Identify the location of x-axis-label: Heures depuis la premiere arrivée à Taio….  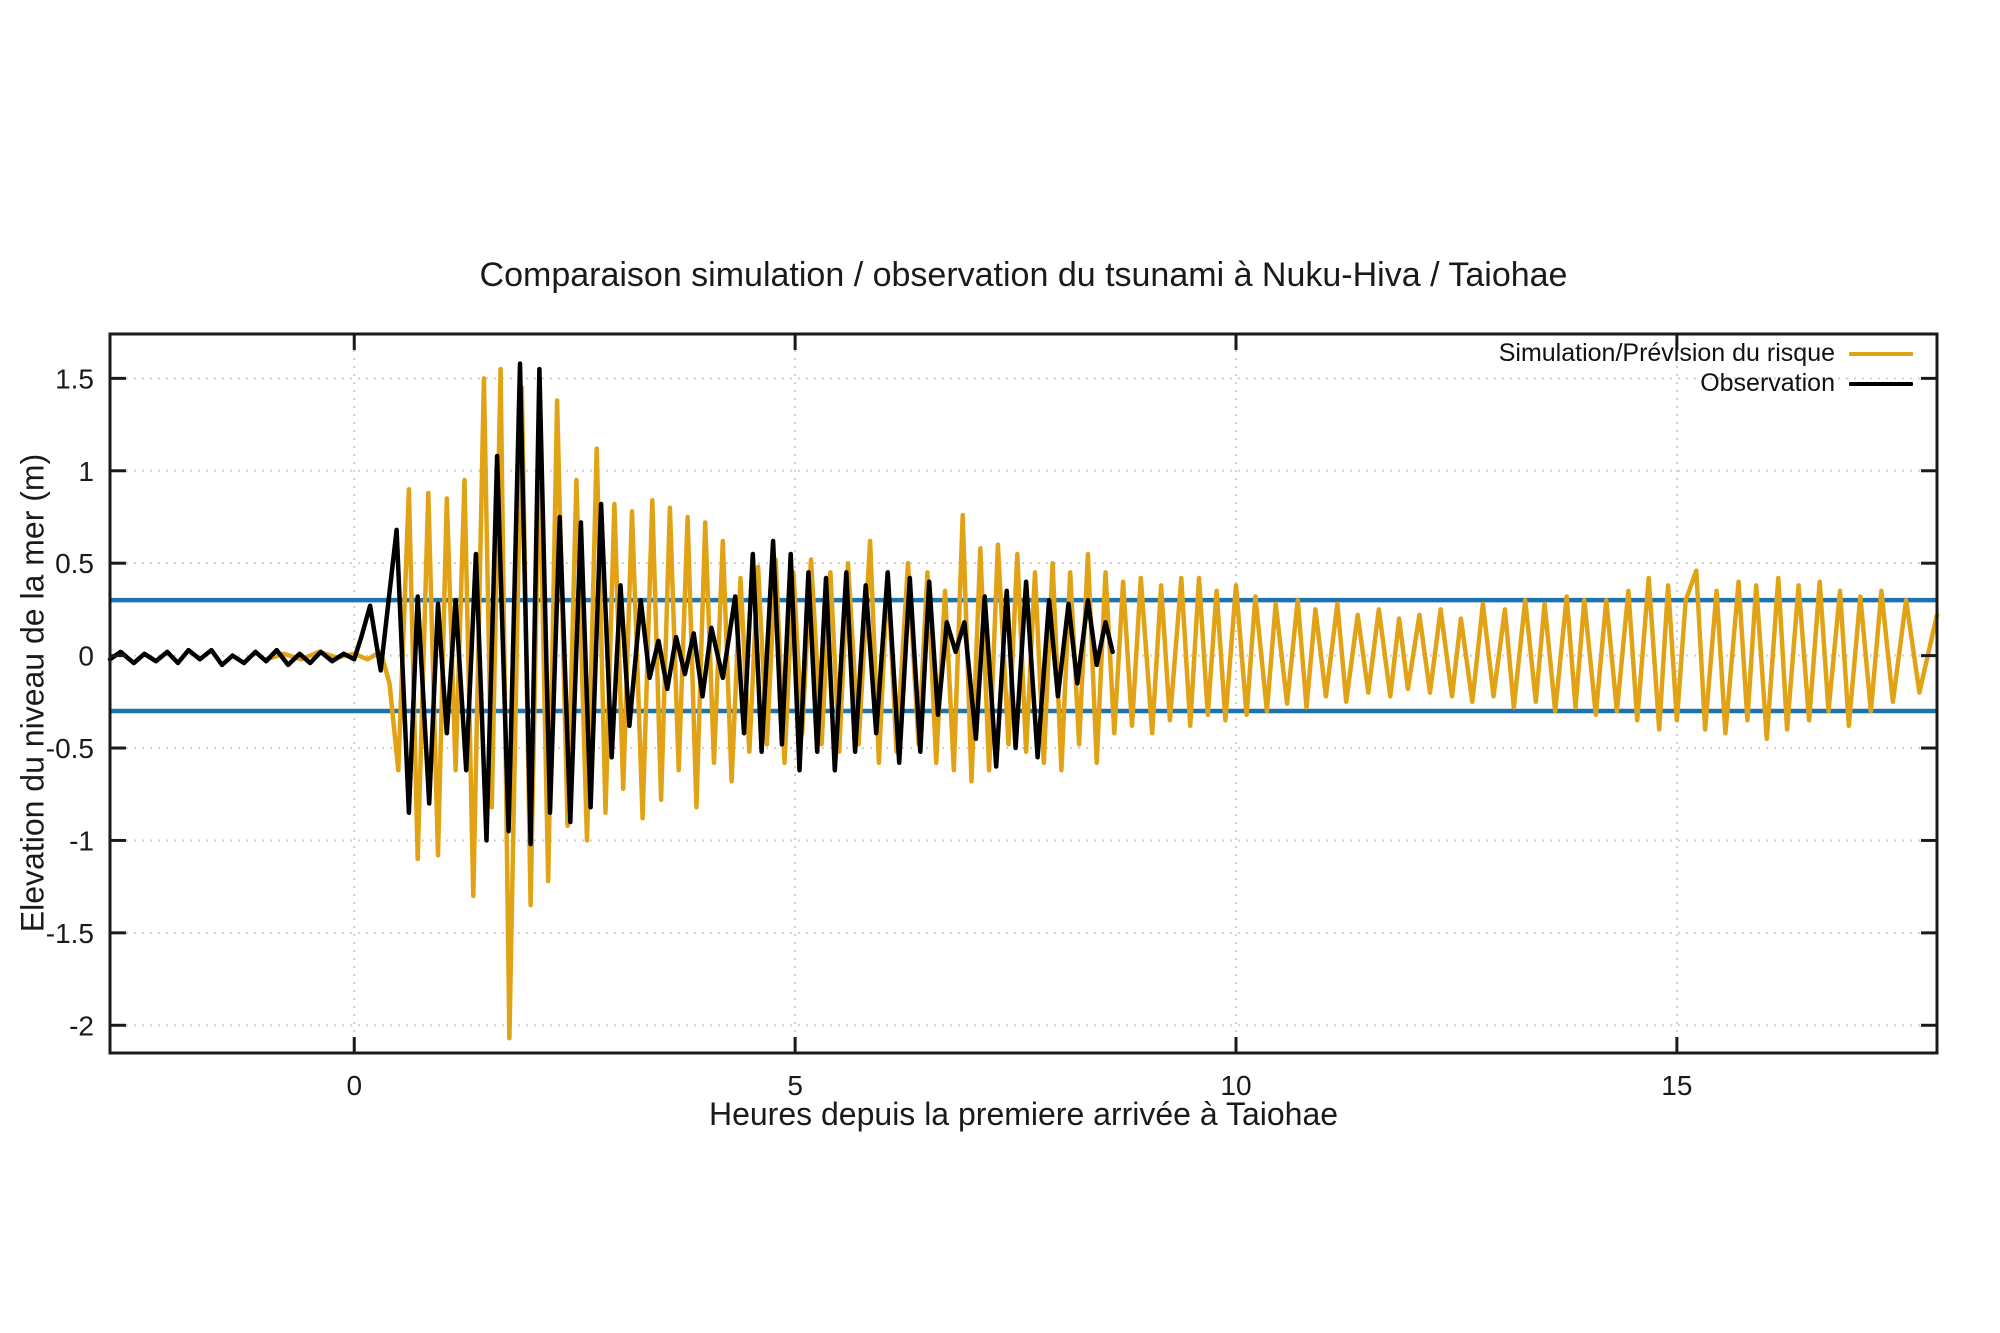
(1023, 1114).